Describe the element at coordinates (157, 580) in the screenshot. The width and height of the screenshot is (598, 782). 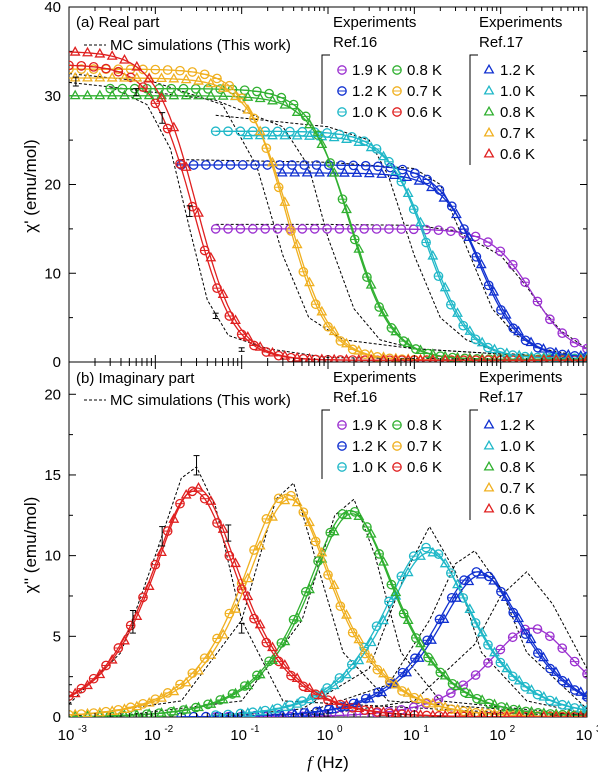
I see `mc-error-bars` at that location.